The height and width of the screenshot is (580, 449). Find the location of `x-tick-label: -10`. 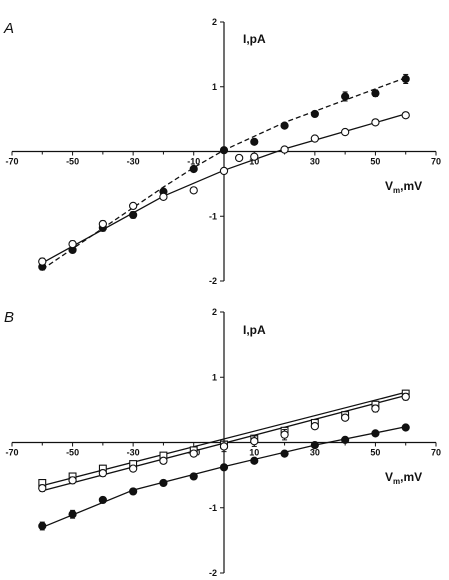

x-tick-label: -10 is located at coordinates (193, 162).